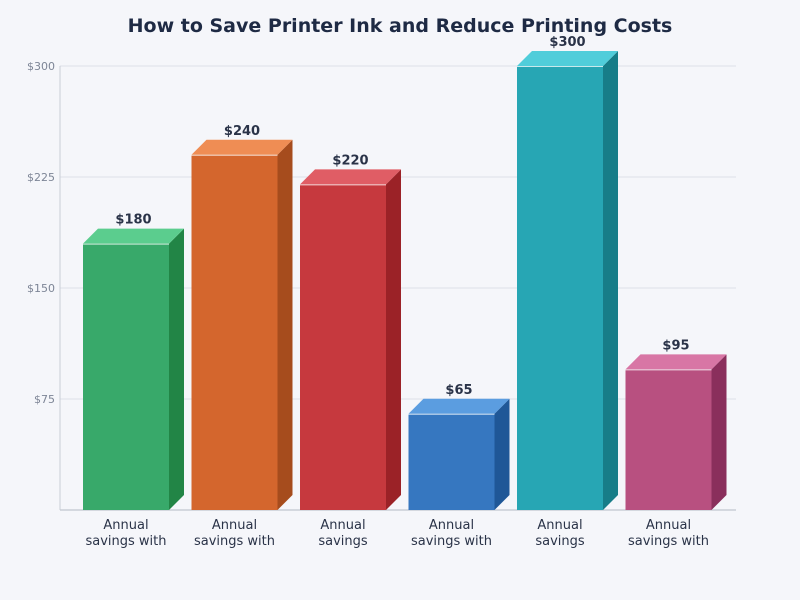 Image resolution: width=800 pixels, height=600 pixels. Describe the element at coordinates (44, 399) in the screenshot. I see `y-tick-label: $75` at that location.